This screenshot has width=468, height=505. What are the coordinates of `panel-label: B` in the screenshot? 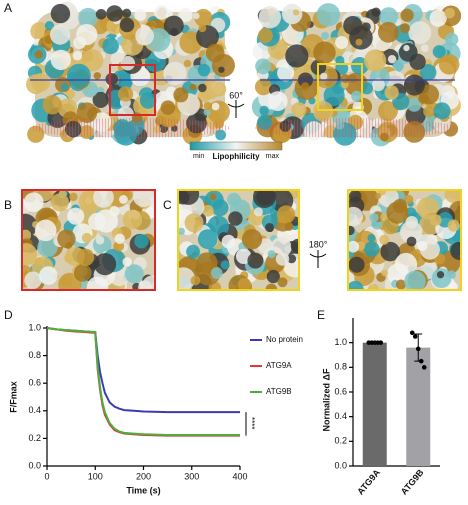 It's located at (8, 205).